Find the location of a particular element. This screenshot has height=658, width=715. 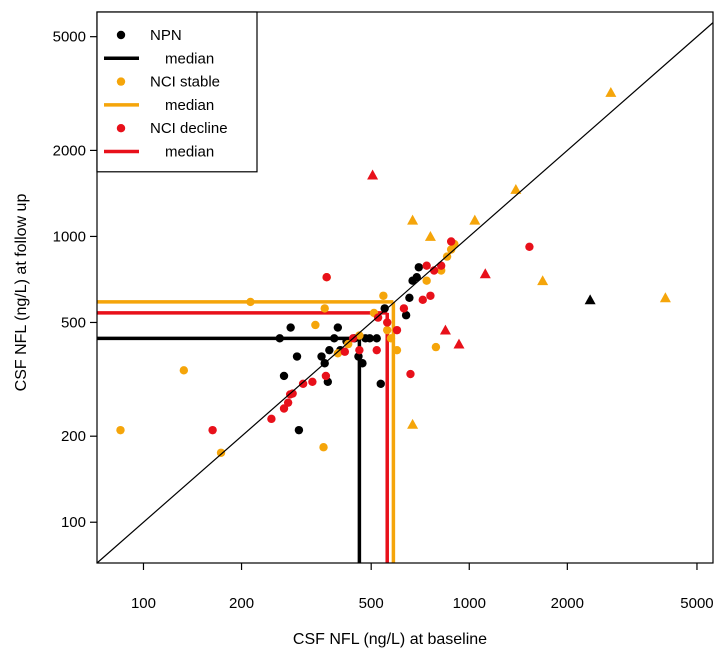

x-axis-title: CSF NFL (ng/L) at baseline is located at coordinates (390, 639).